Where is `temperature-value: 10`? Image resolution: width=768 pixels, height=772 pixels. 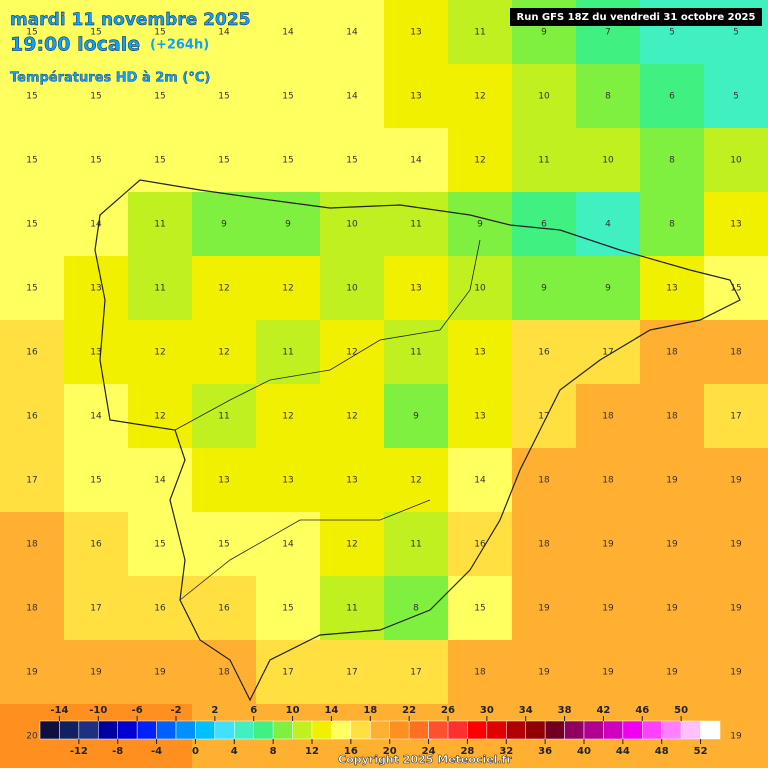 temperature-value: 10 is located at coordinates (544, 97).